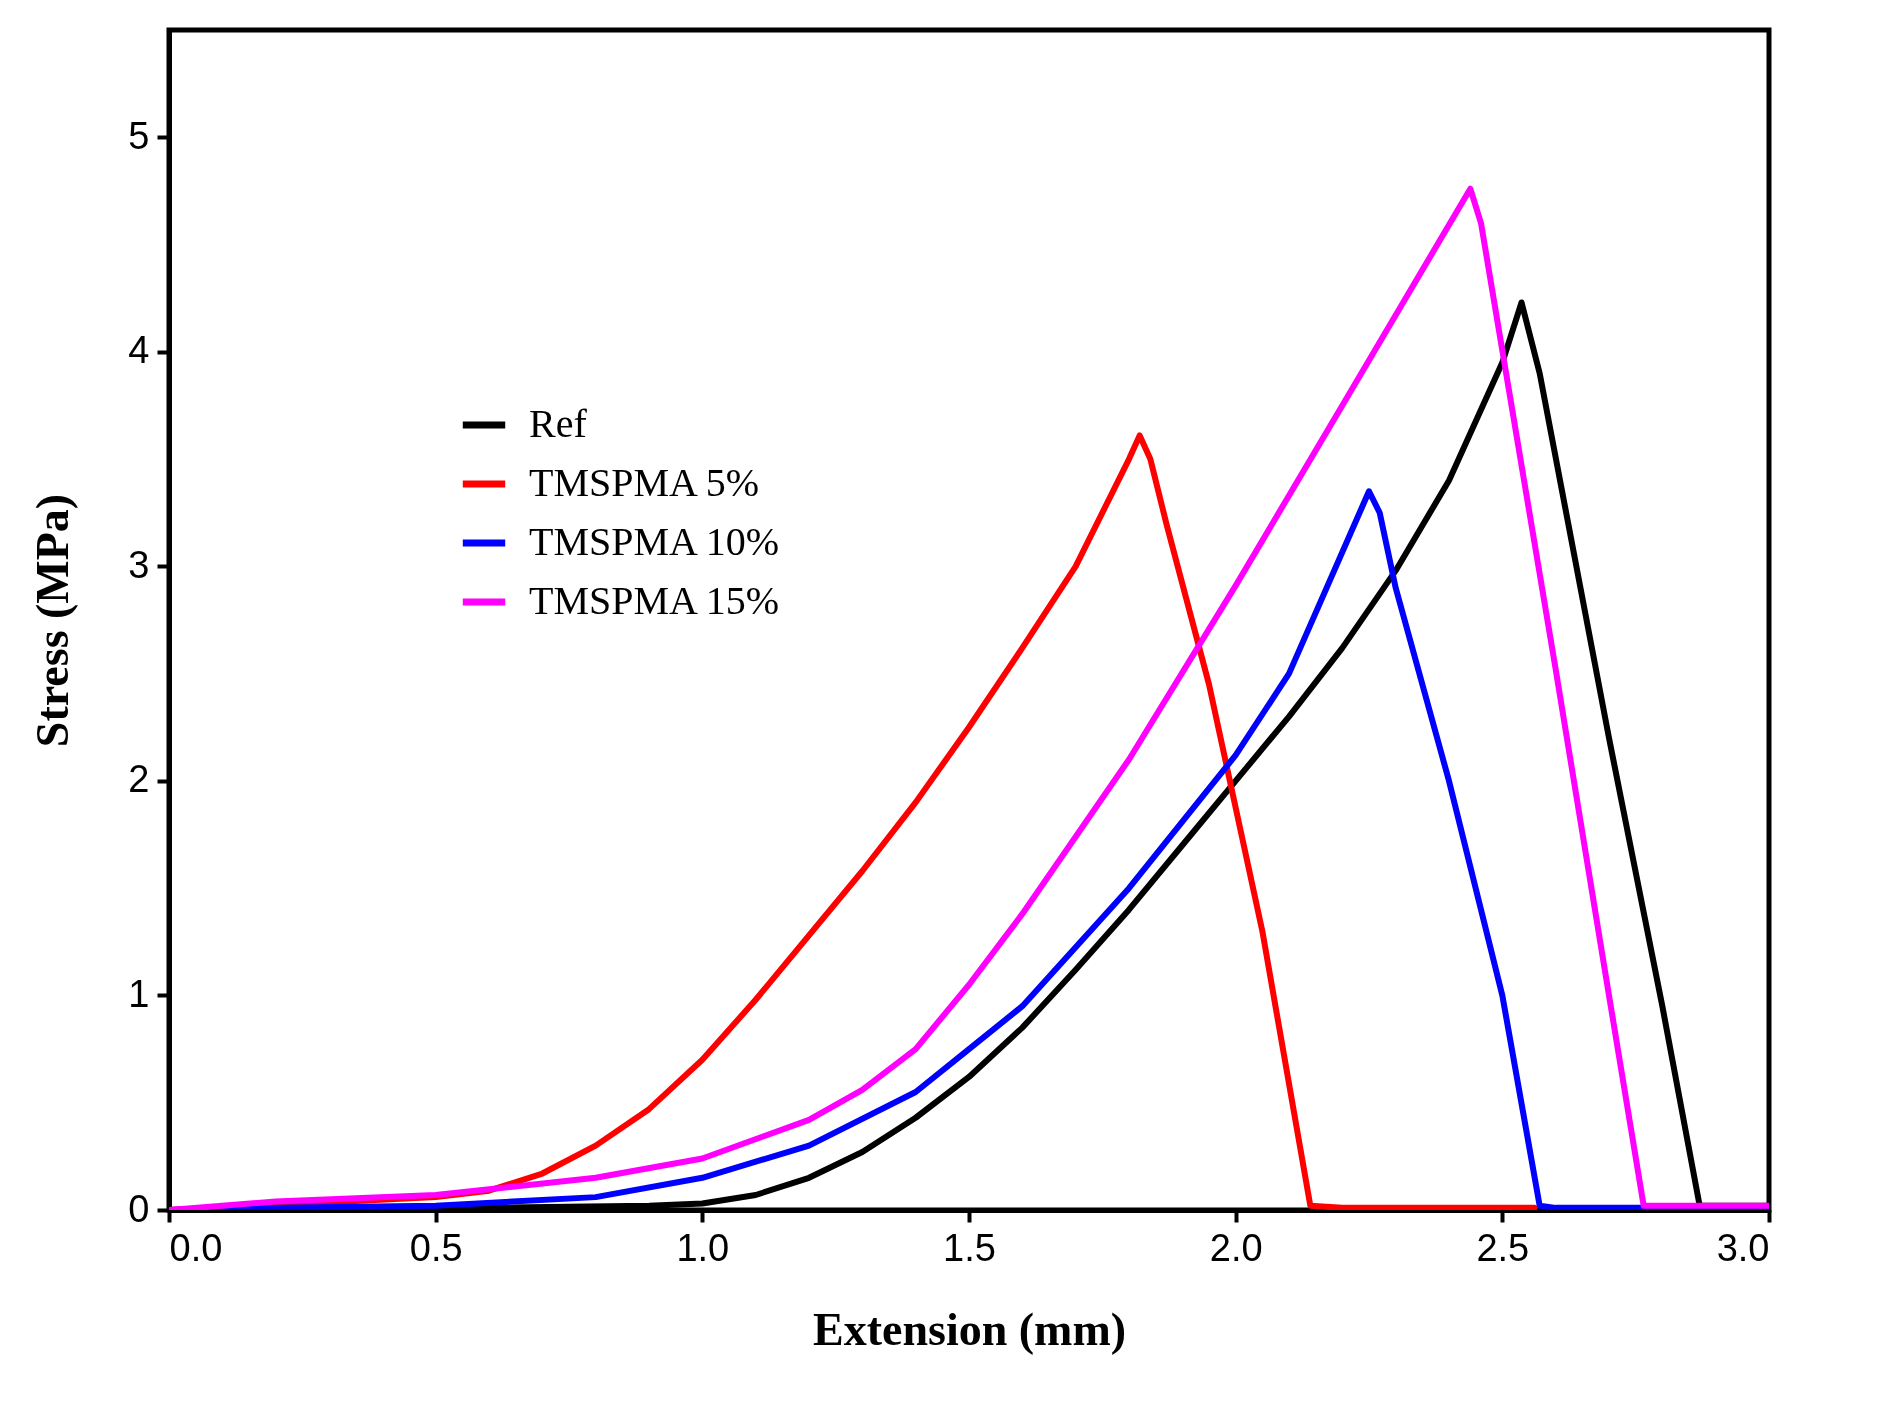 The image size is (1878, 1413). I want to click on y-tick-label: 3, so click(139, 564).